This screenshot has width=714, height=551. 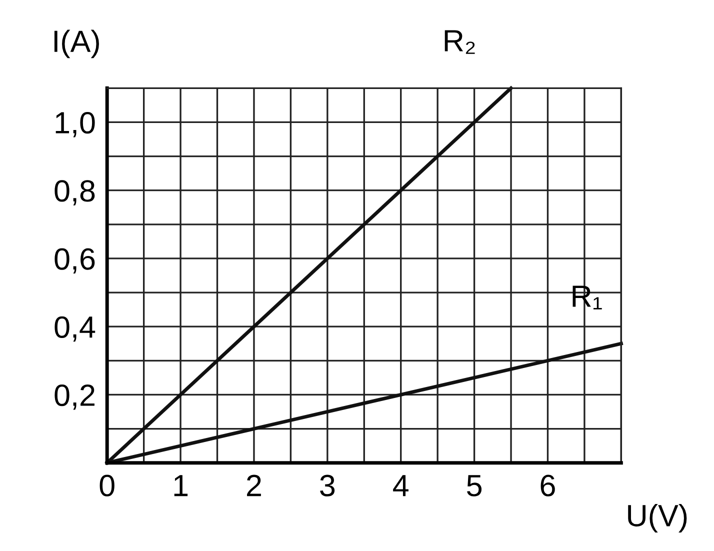 I want to click on x-tick-label: 2, so click(x=254, y=485).